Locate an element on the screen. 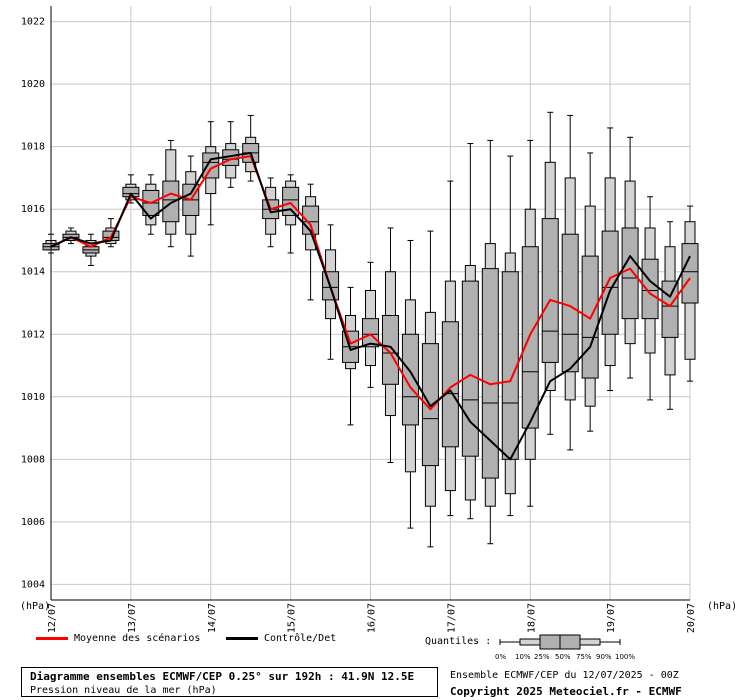 Image resolution: width=740 pixels, height=700 pixels. legend-control: Contrôle/Det is located at coordinates (281, 638).